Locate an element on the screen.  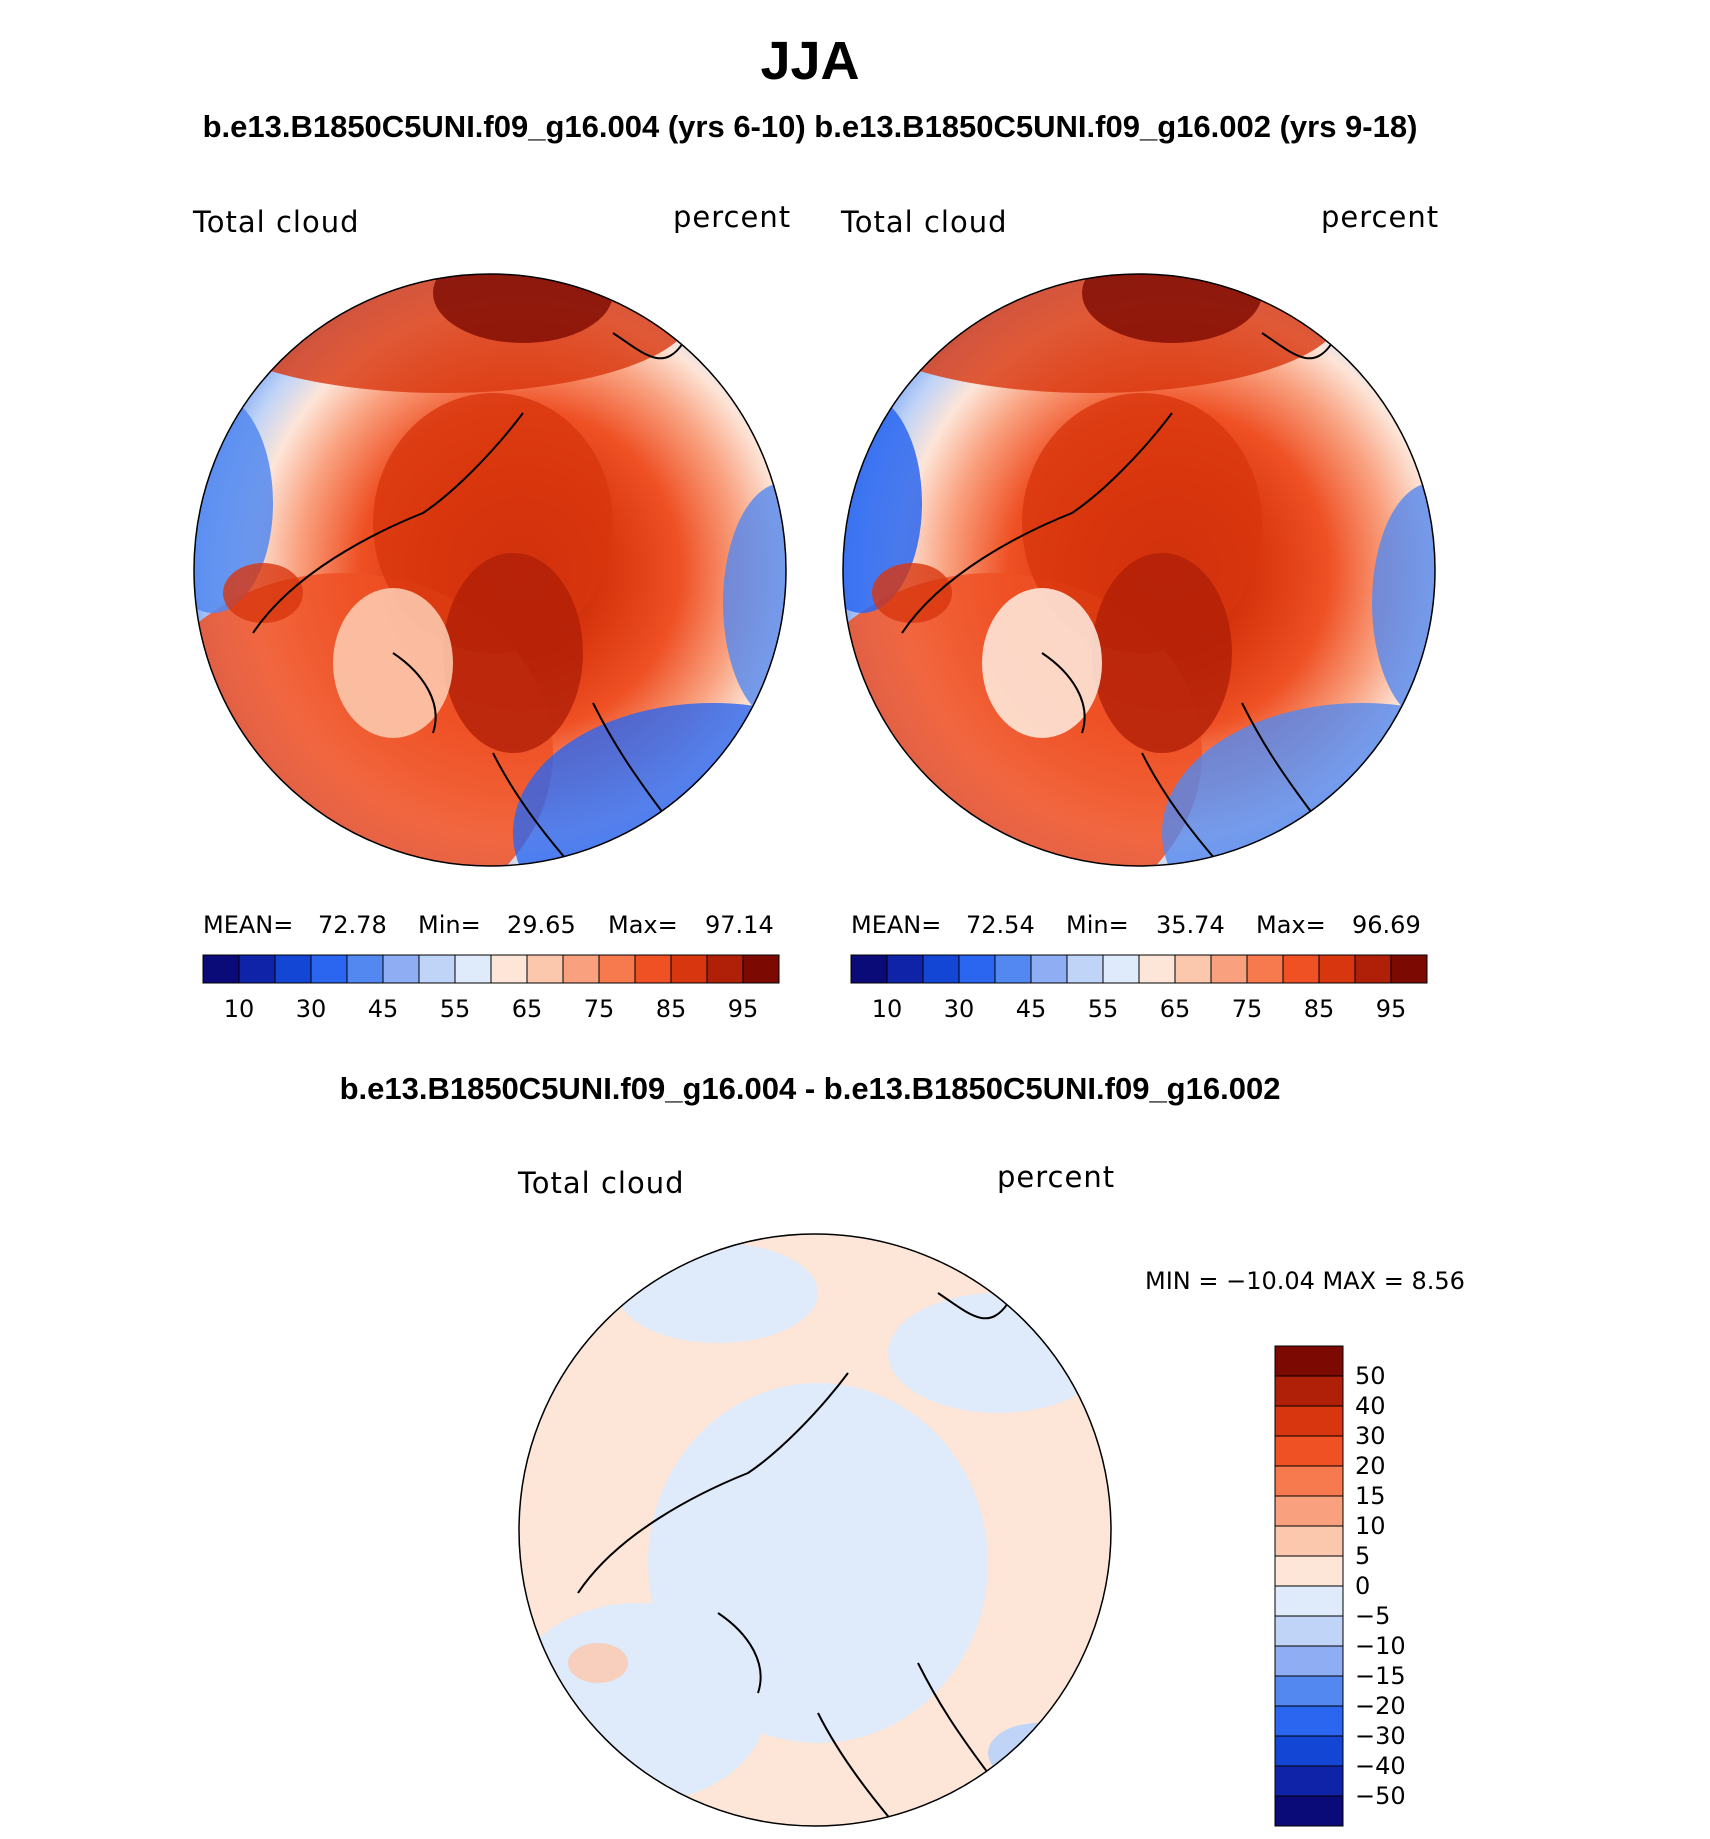
panel1-max-value: 97.14 is located at coordinates (739, 925).